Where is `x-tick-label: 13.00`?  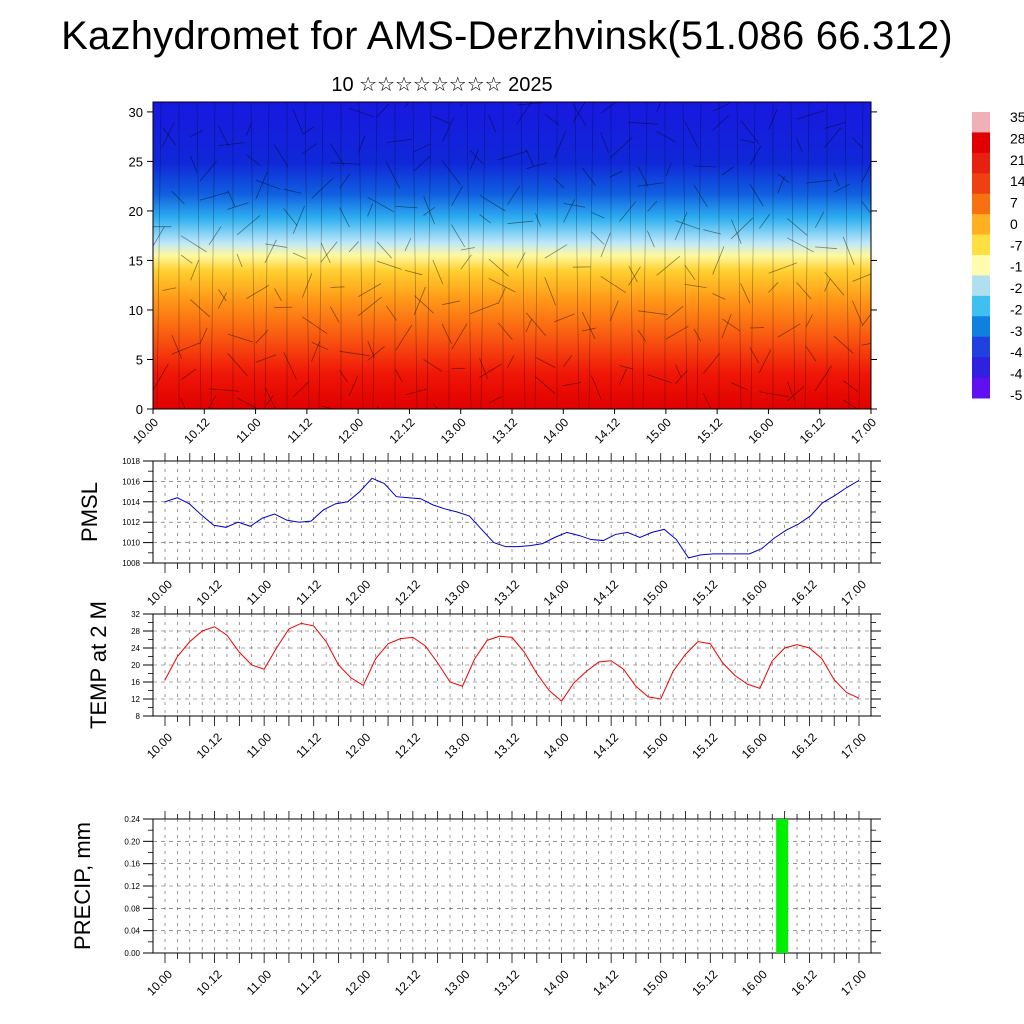 x-tick-label: 13.00 is located at coordinates (456, 982).